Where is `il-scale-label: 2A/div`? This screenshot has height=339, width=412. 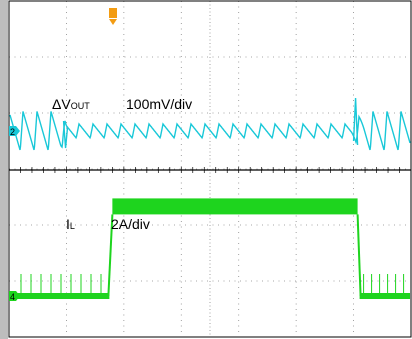 il-scale-label: 2A/div is located at coordinates (130, 224).